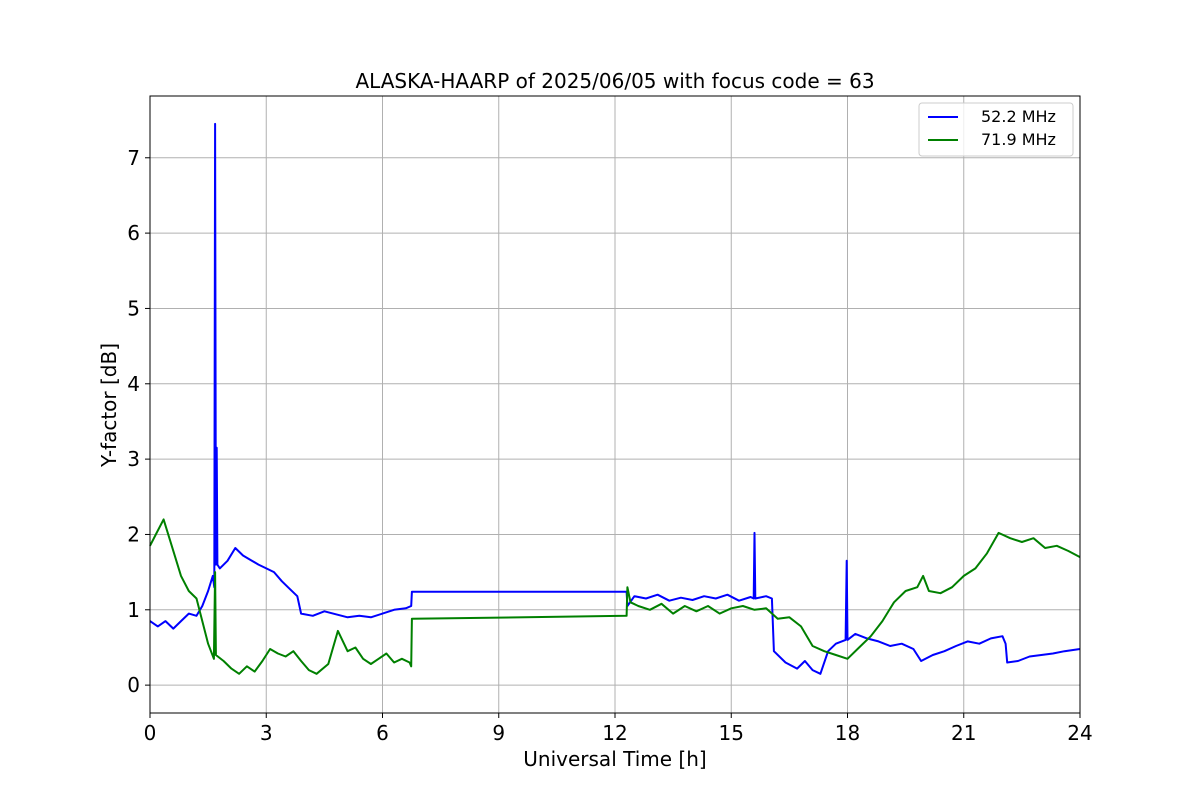  Describe the element at coordinates (847, 733) in the screenshot. I see `x-tick-label: 18` at that location.